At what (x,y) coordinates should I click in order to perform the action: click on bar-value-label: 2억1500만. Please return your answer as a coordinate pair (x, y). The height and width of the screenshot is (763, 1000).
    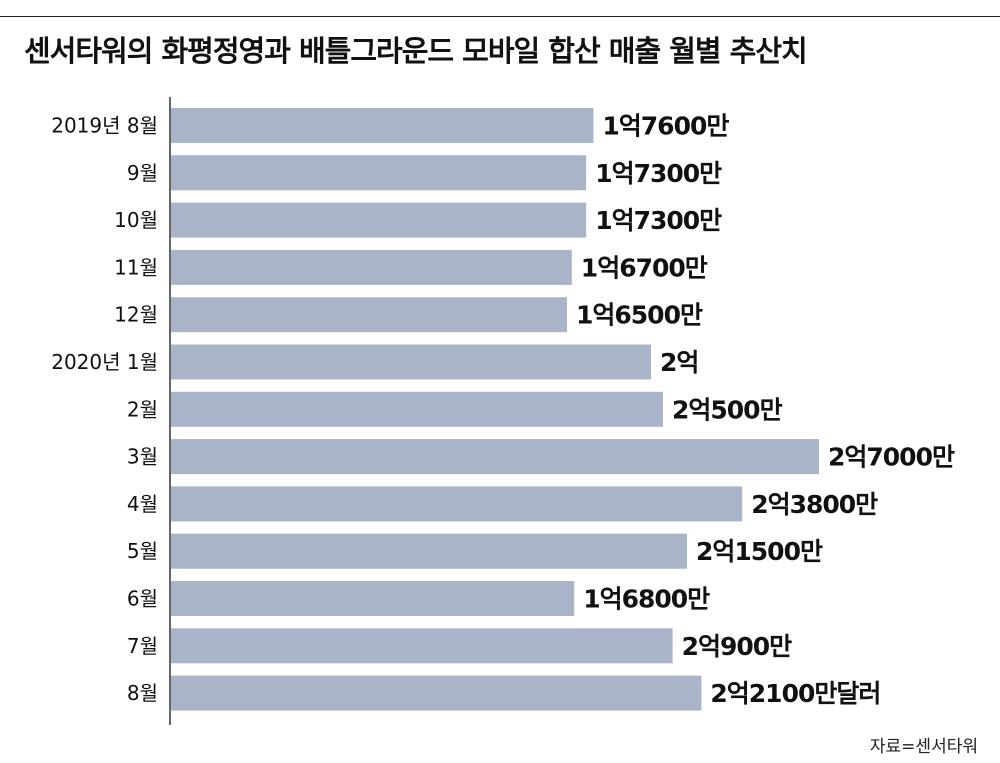
    Looking at the image, I should click on (759, 551).